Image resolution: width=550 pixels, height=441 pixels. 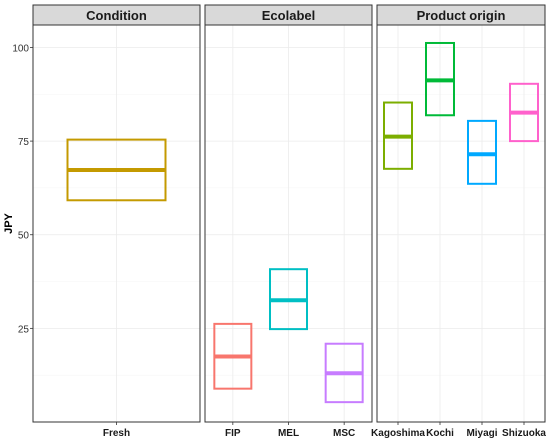 What do you see at coordinates (288, 15) in the screenshot?
I see `facet-strip-title: Ecolabel` at bounding box center [288, 15].